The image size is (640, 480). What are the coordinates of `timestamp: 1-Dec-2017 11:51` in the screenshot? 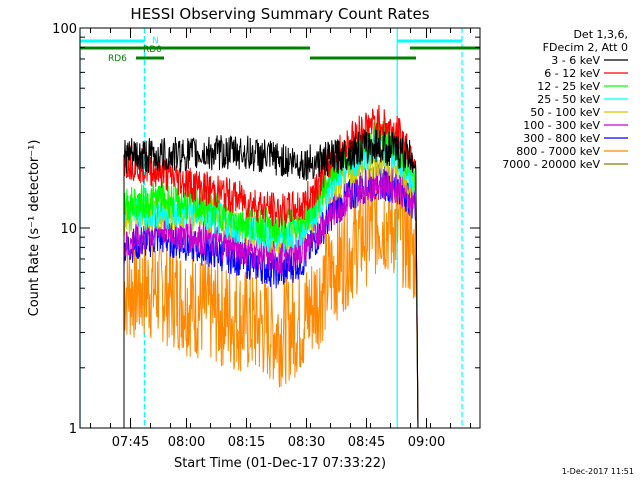 It's located at (597, 471).